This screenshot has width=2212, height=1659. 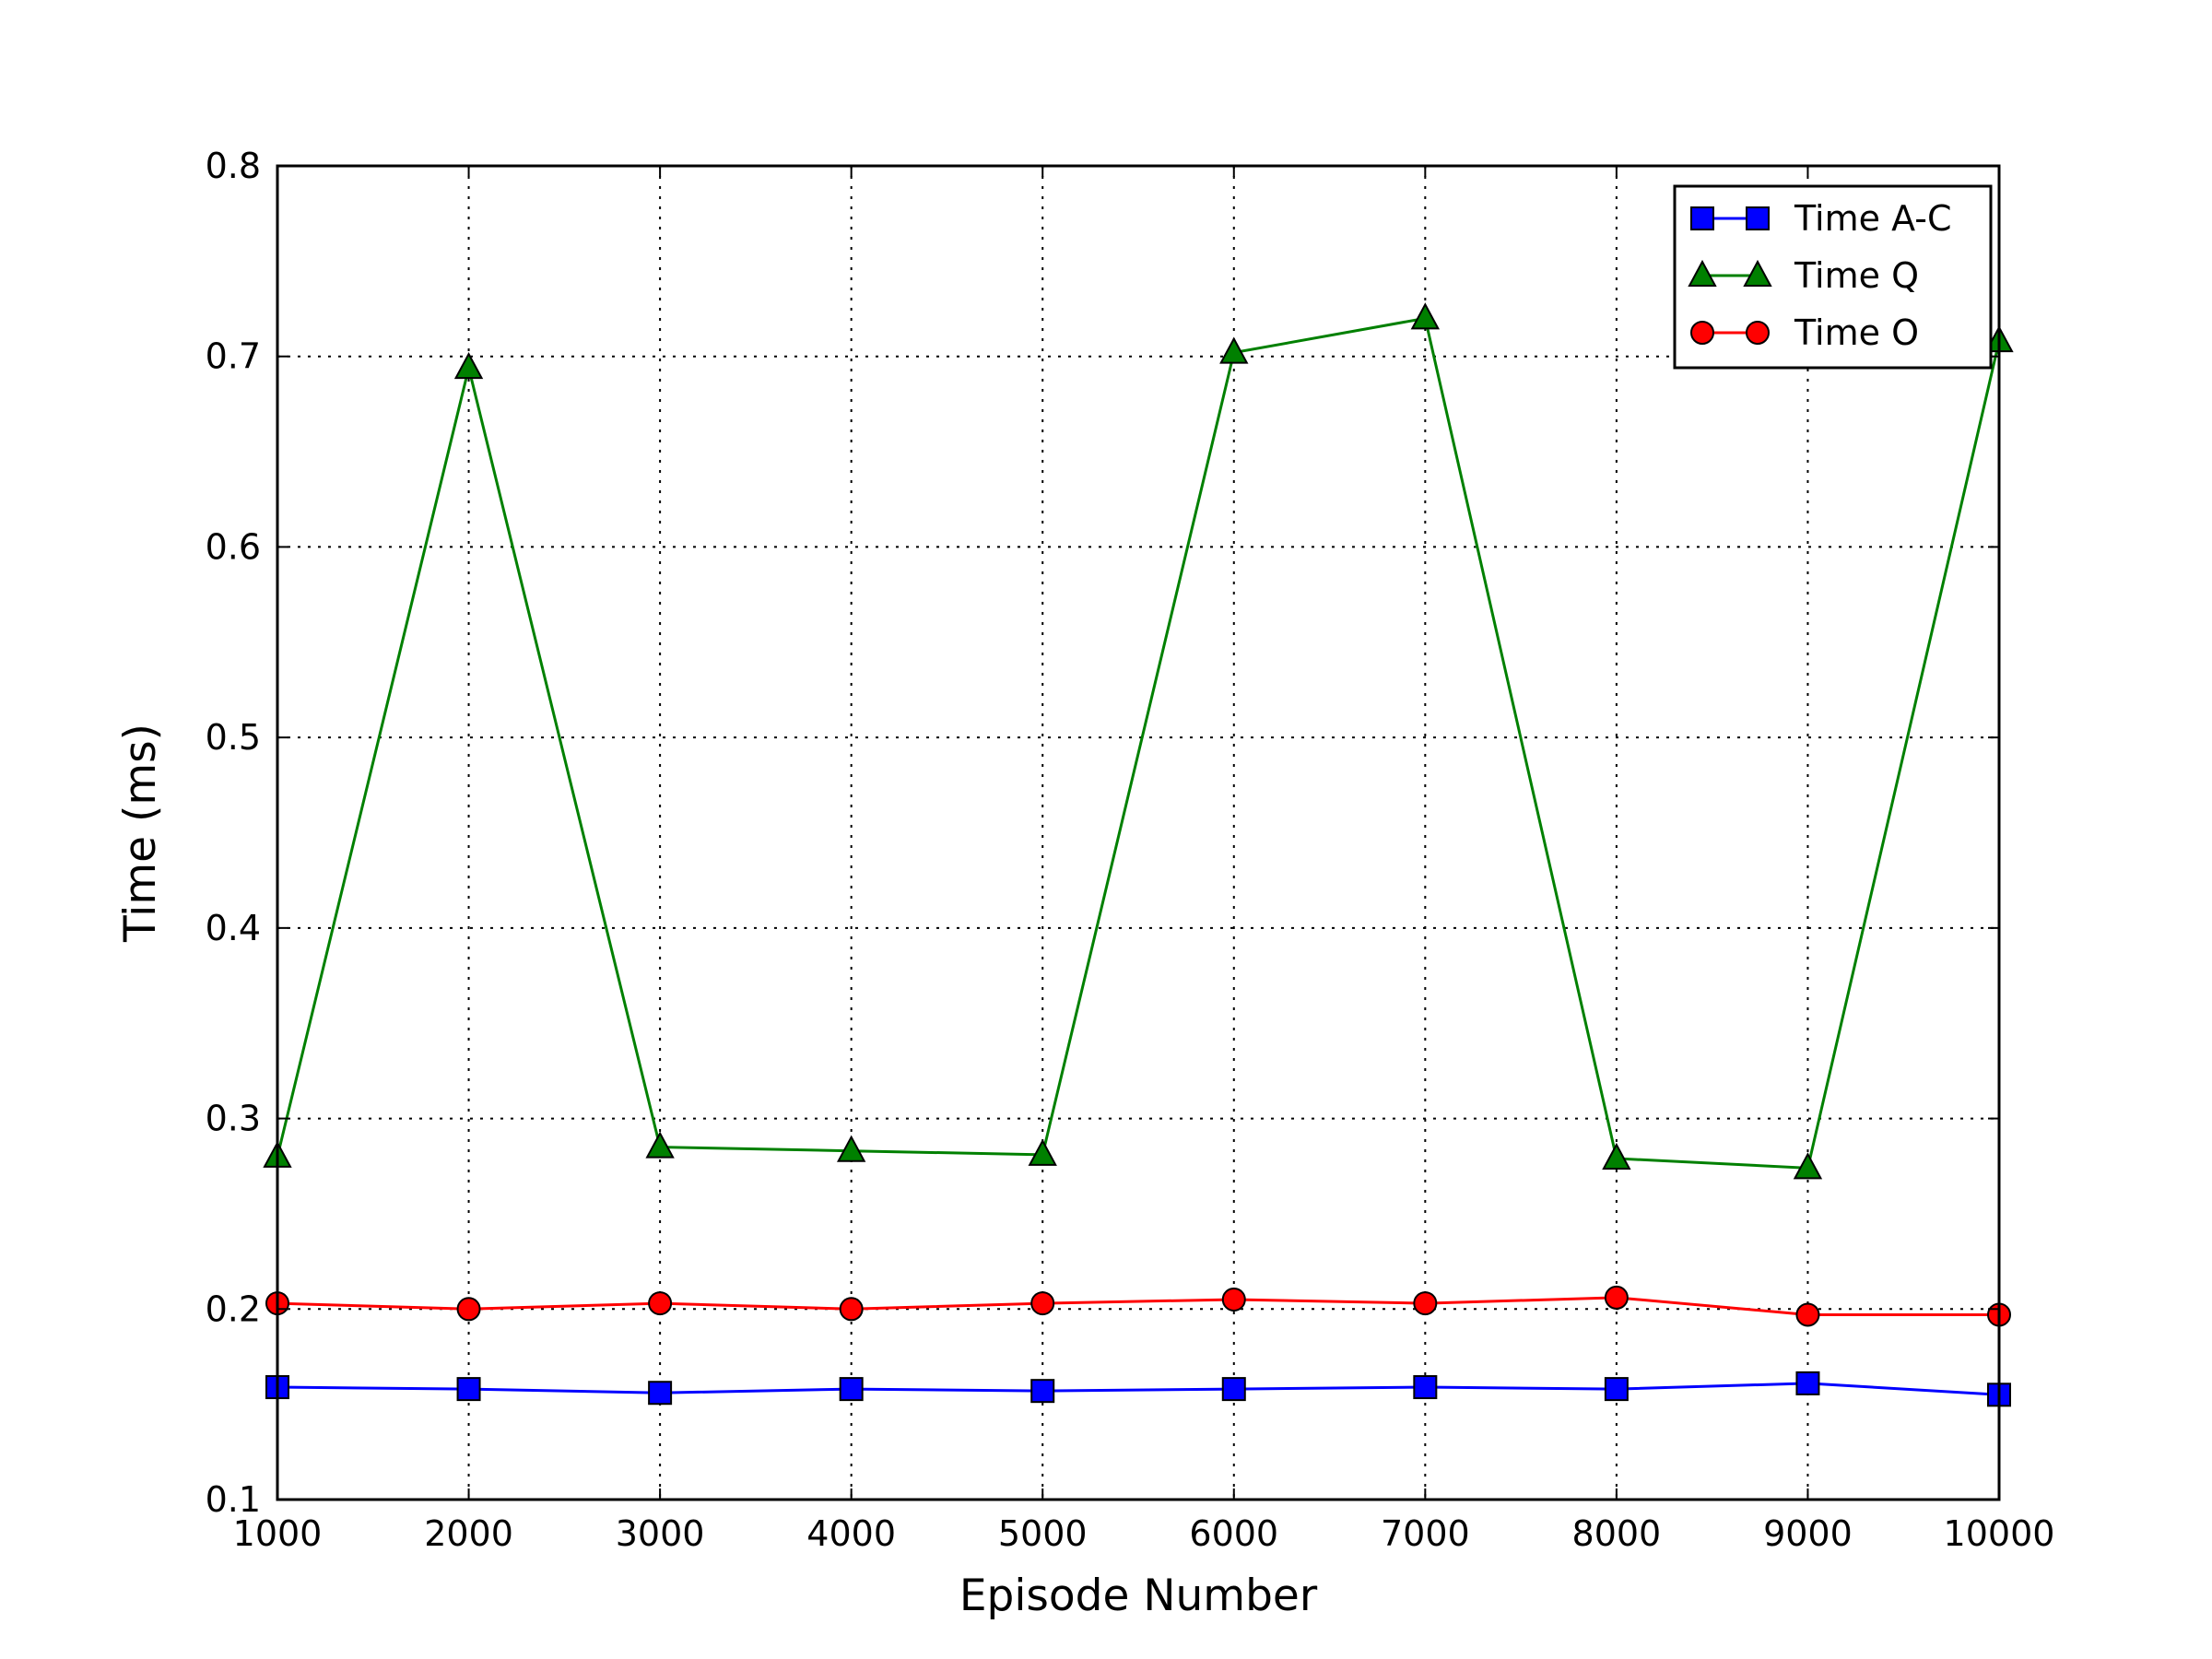 What do you see at coordinates (233, 928) in the screenshot?
I see `y-tick-label: 0.4` at bounding box center [233, 928].